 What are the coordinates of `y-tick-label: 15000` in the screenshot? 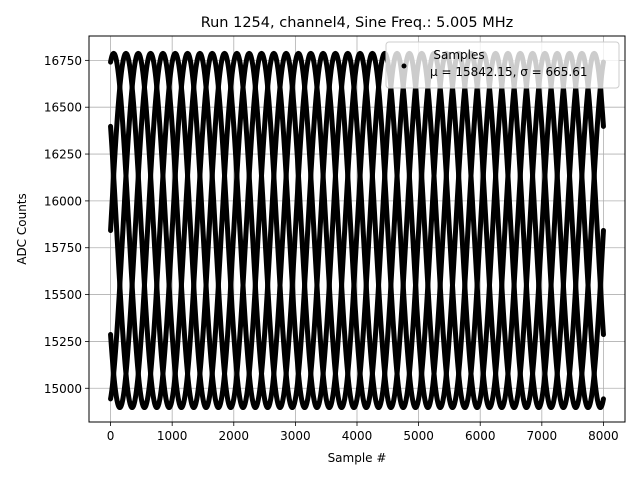 It's located at (63, 389).